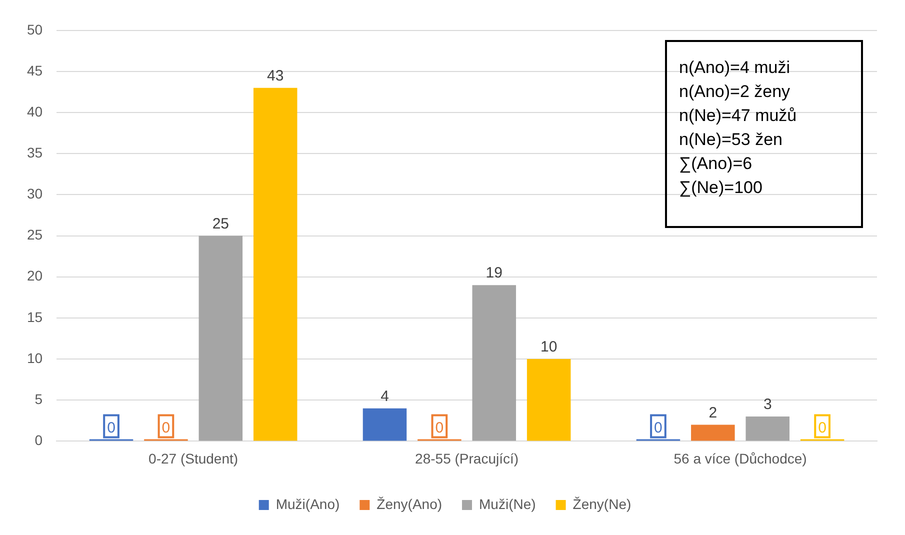  What do you see at coordinates (38, 440) in the screenshot?
I see `y-tick-label: 0` at bounding box center [38, 440].